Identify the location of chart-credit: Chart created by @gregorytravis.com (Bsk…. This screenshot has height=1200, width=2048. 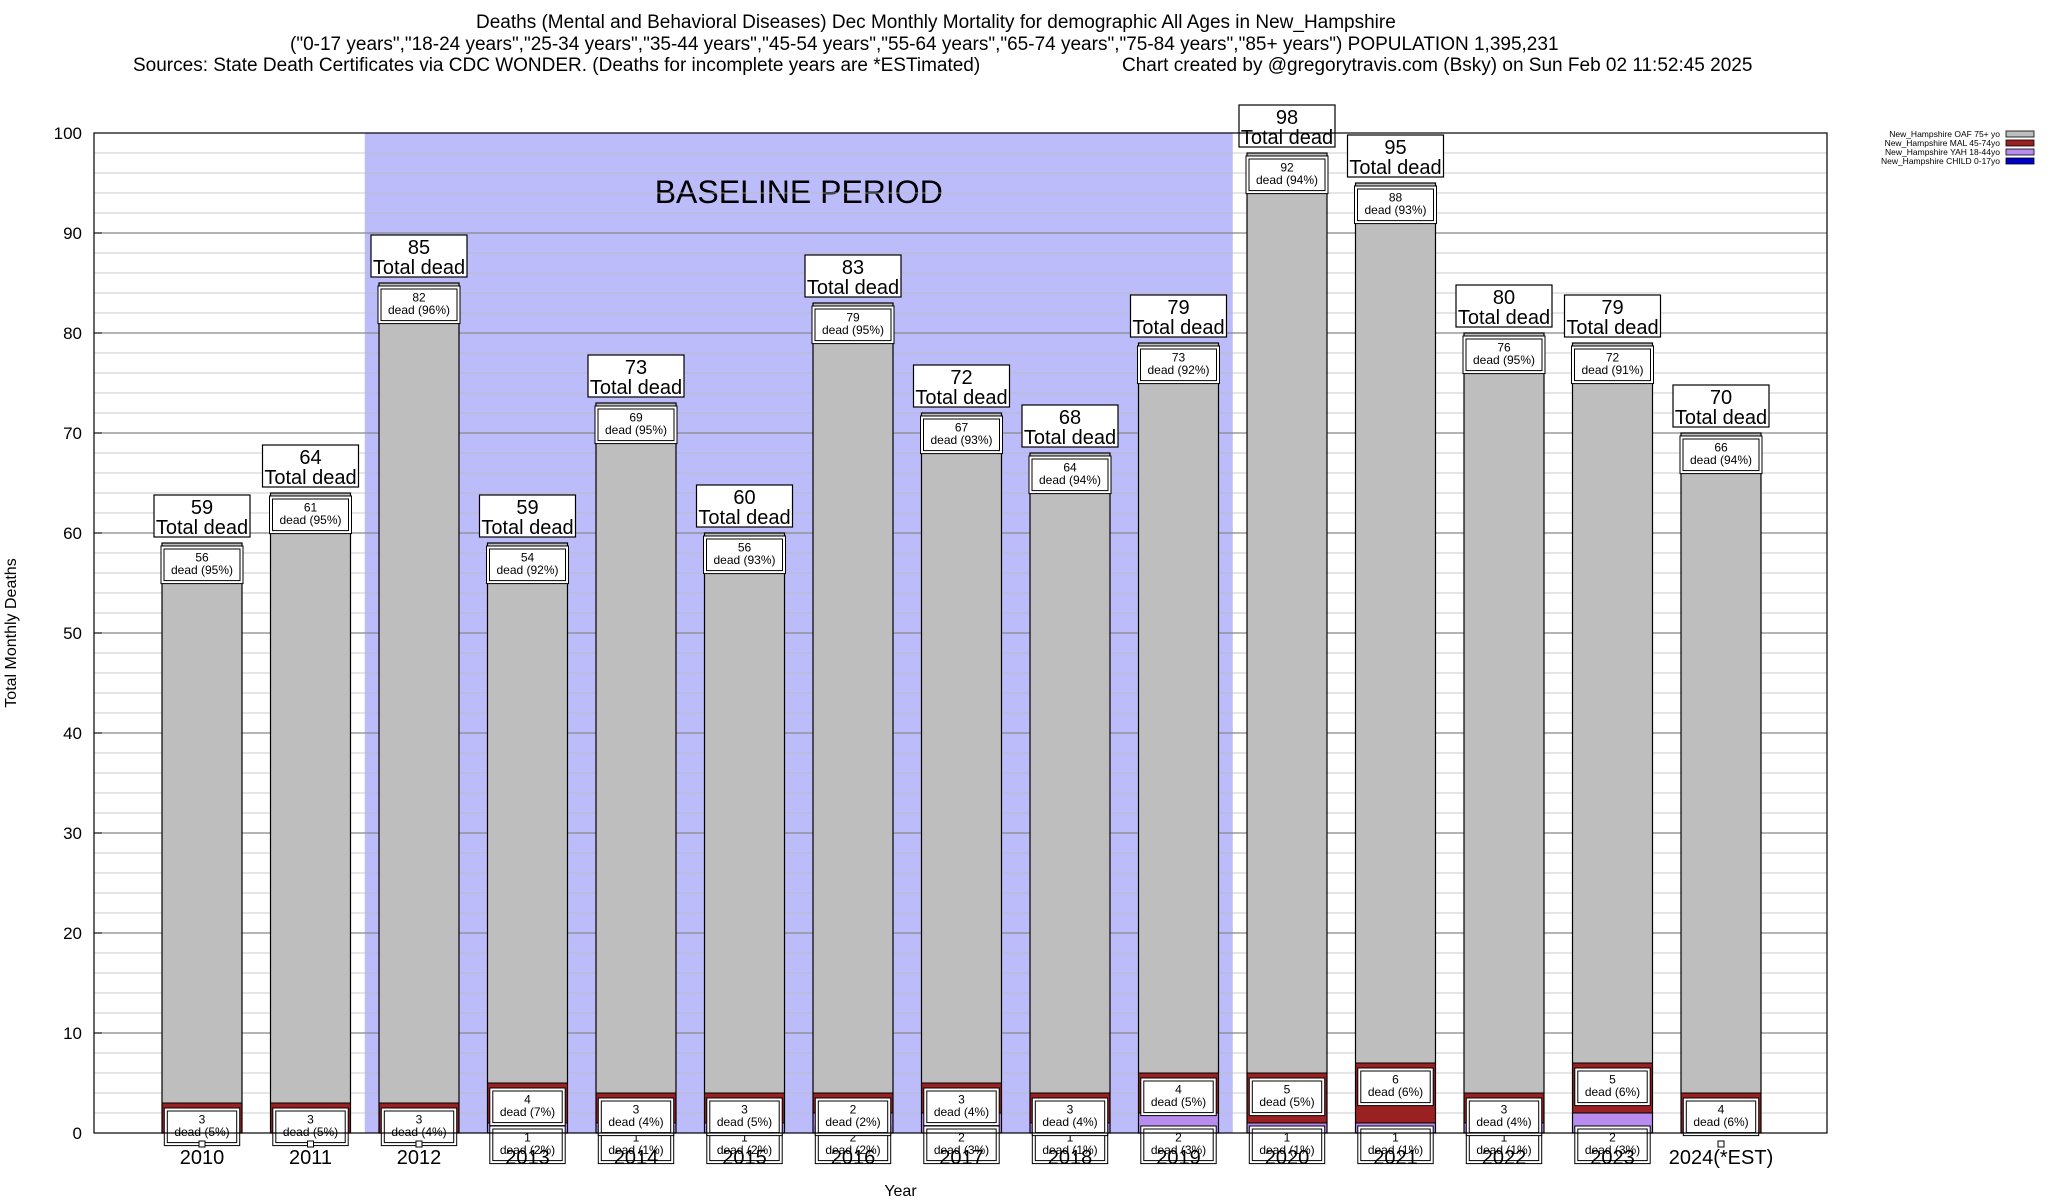
(1437, 65).